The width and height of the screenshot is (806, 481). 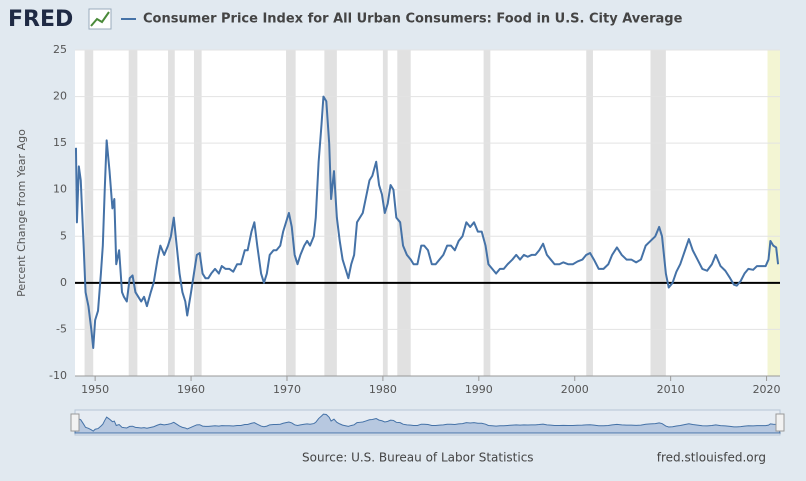 I want to click on x-tick-label: 1980, so click(x=383, y=389).